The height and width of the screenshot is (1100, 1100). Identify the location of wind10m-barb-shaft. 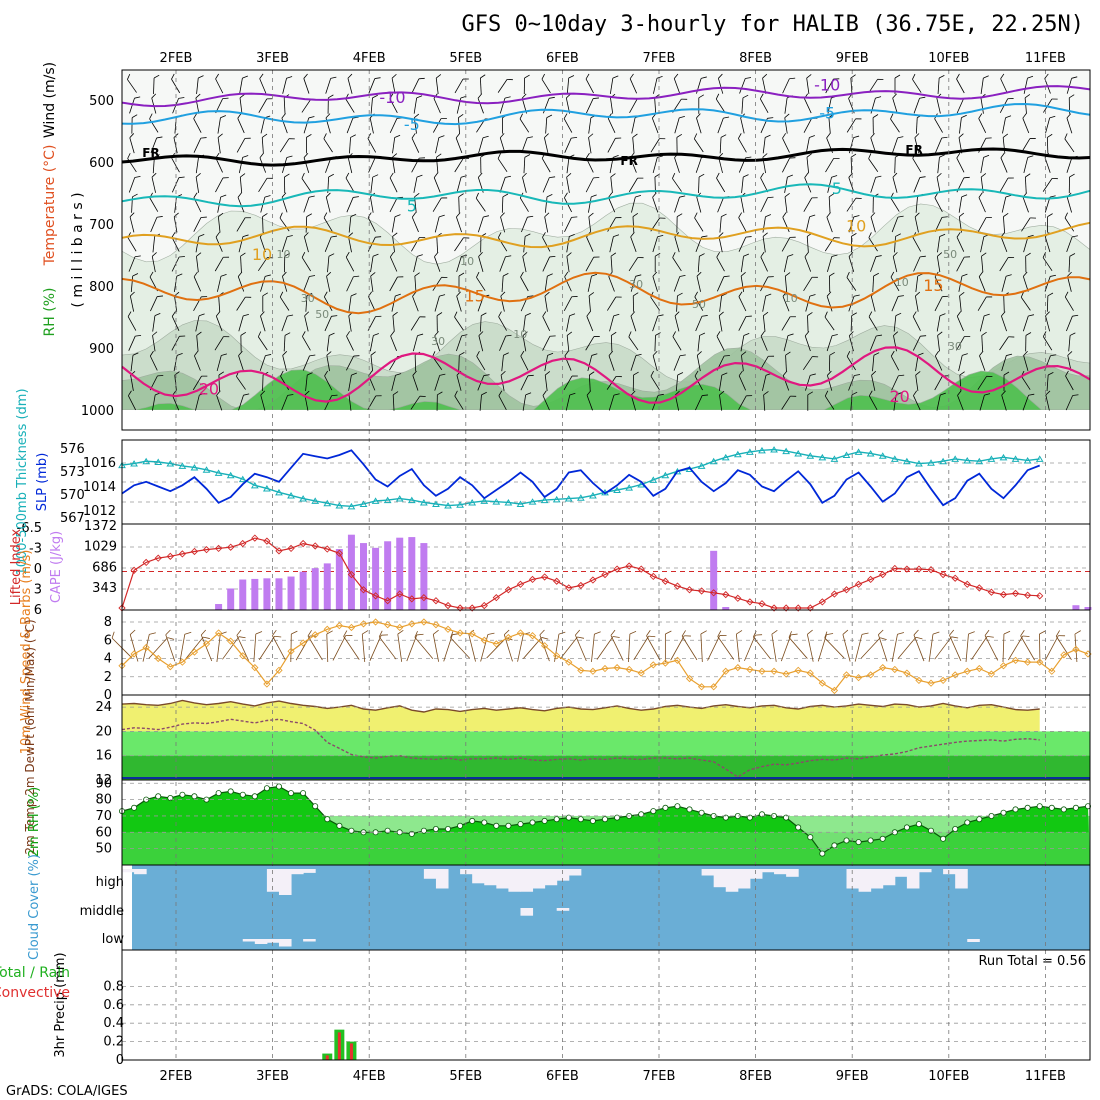
(641, 648).